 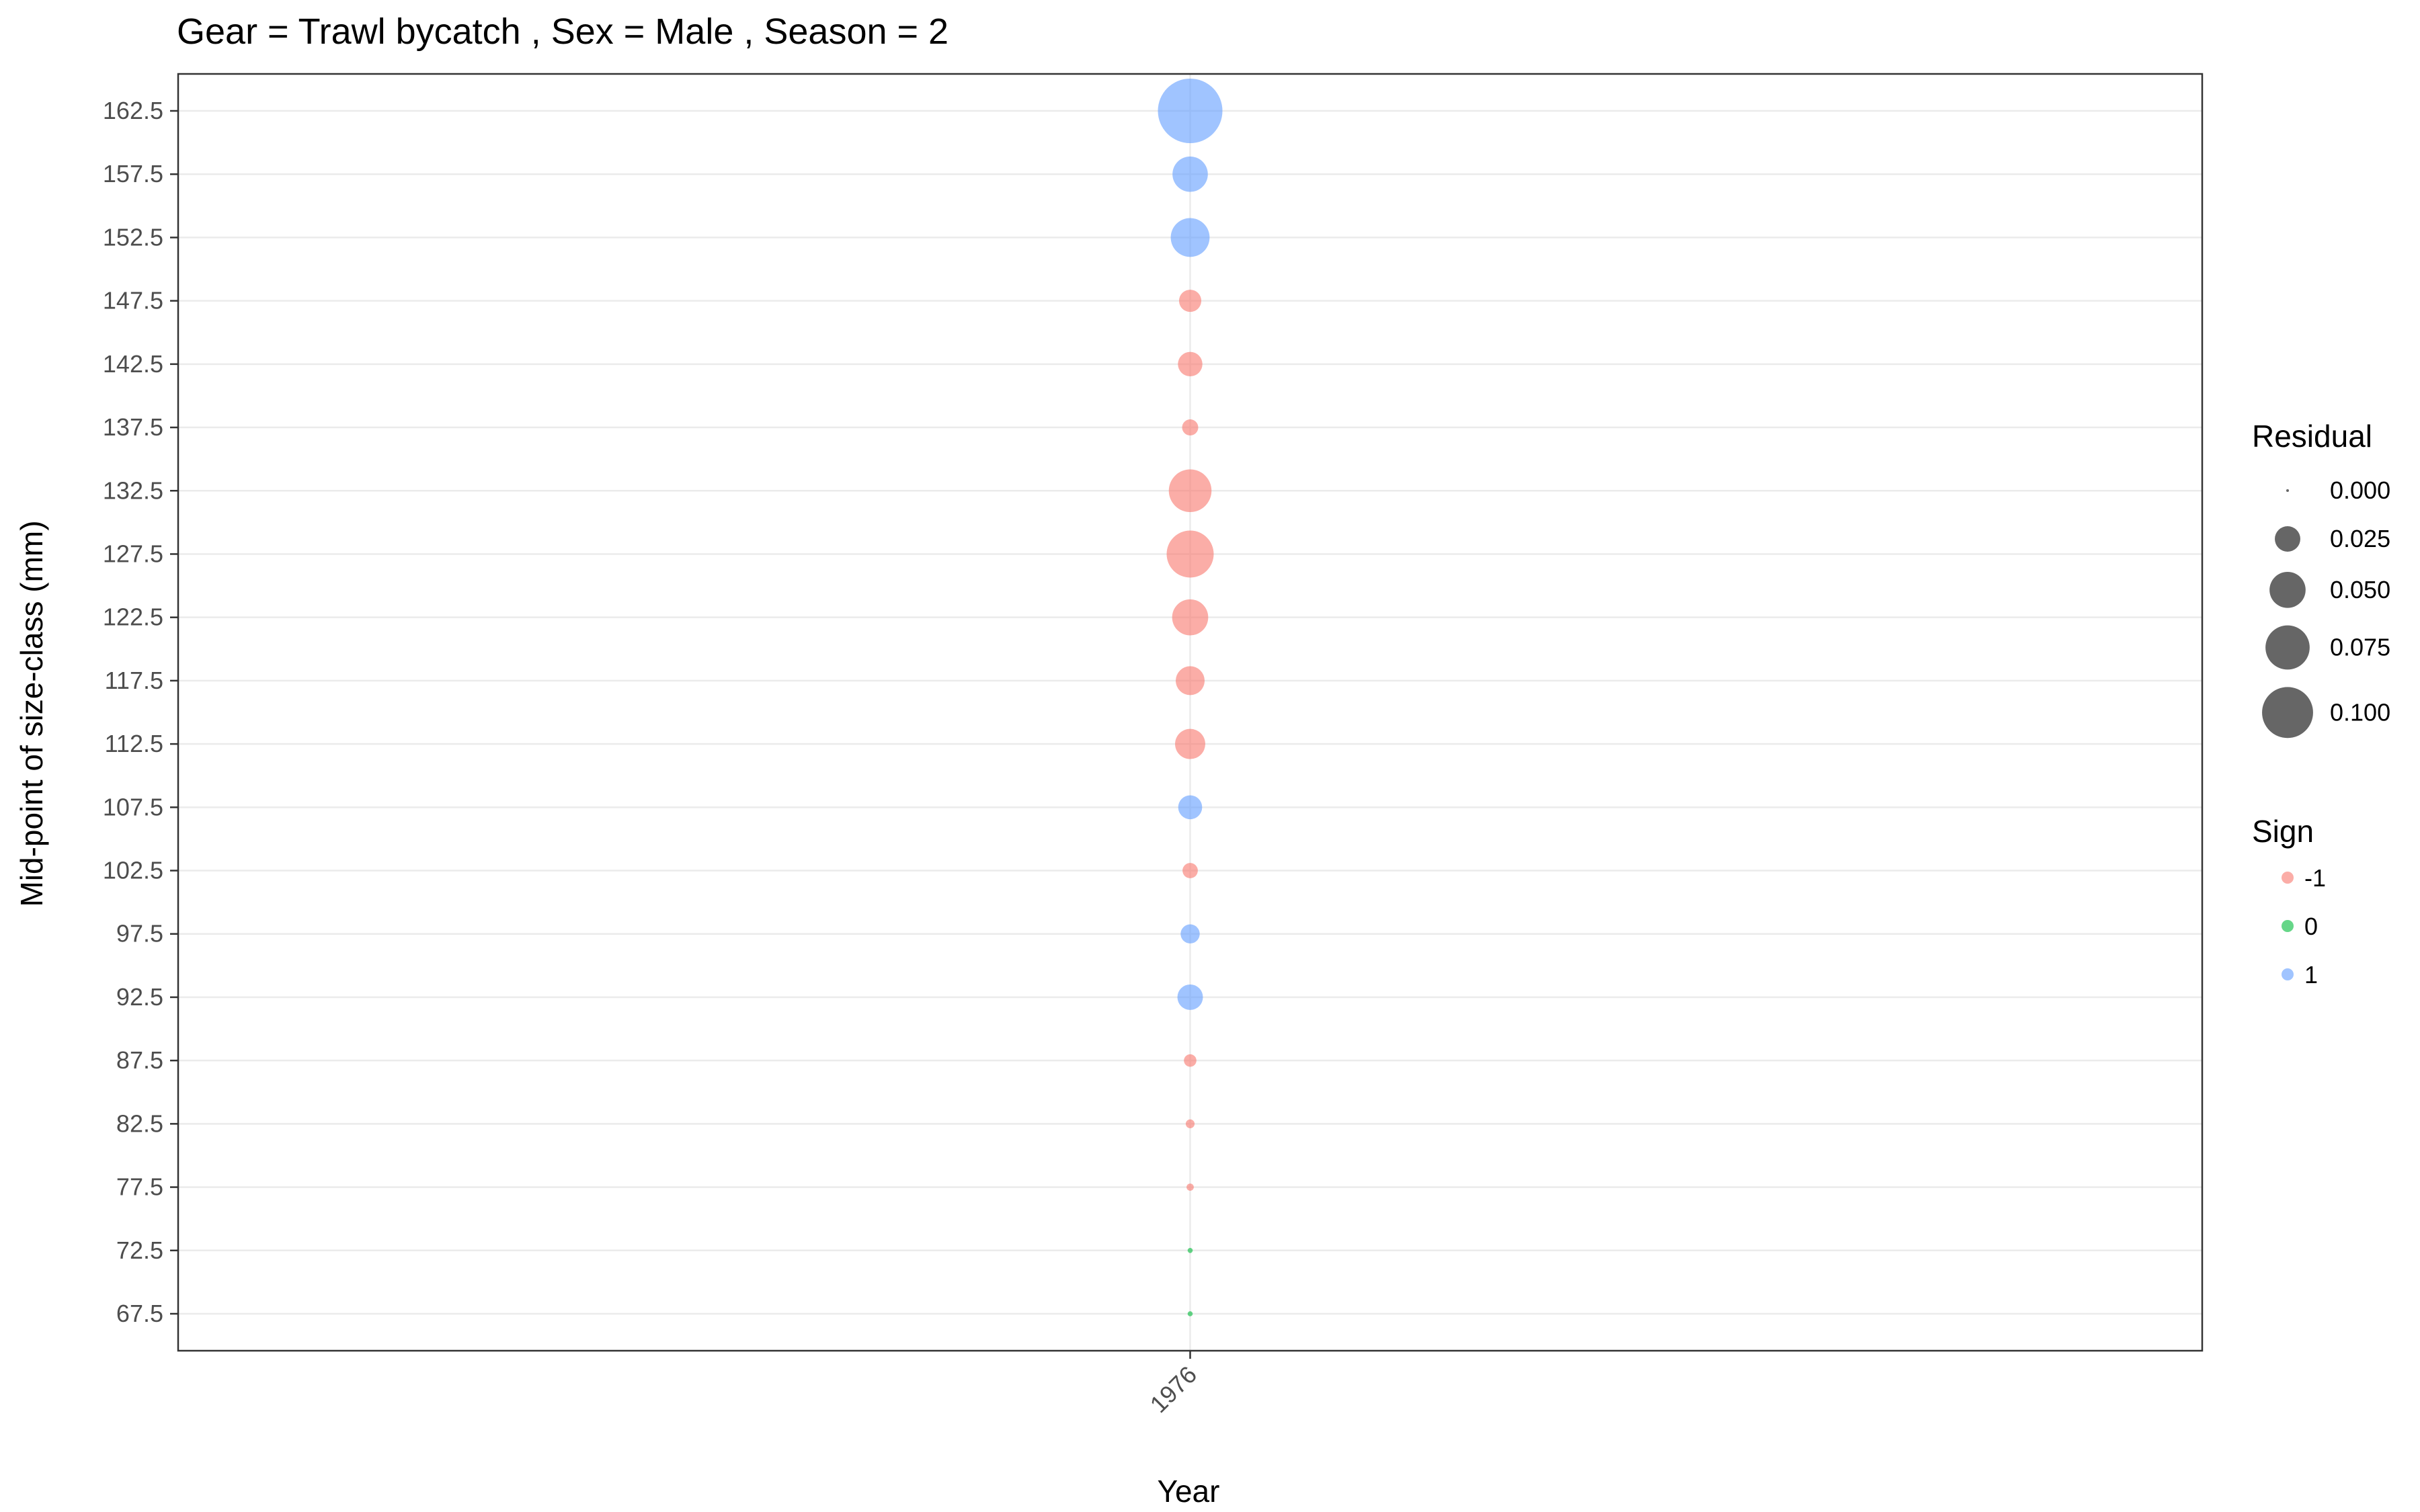 What do you see at coordinates (133, 237) in the screenshot?
I see `y-tick-label: 152.5` at bounding box center [133, 237].